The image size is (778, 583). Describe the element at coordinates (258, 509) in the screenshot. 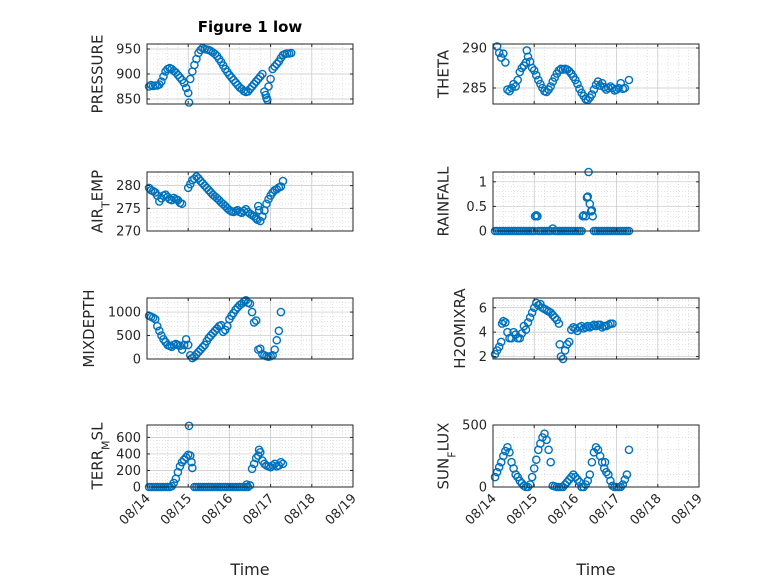

I see `x-tick-label: 08/17` at that location.